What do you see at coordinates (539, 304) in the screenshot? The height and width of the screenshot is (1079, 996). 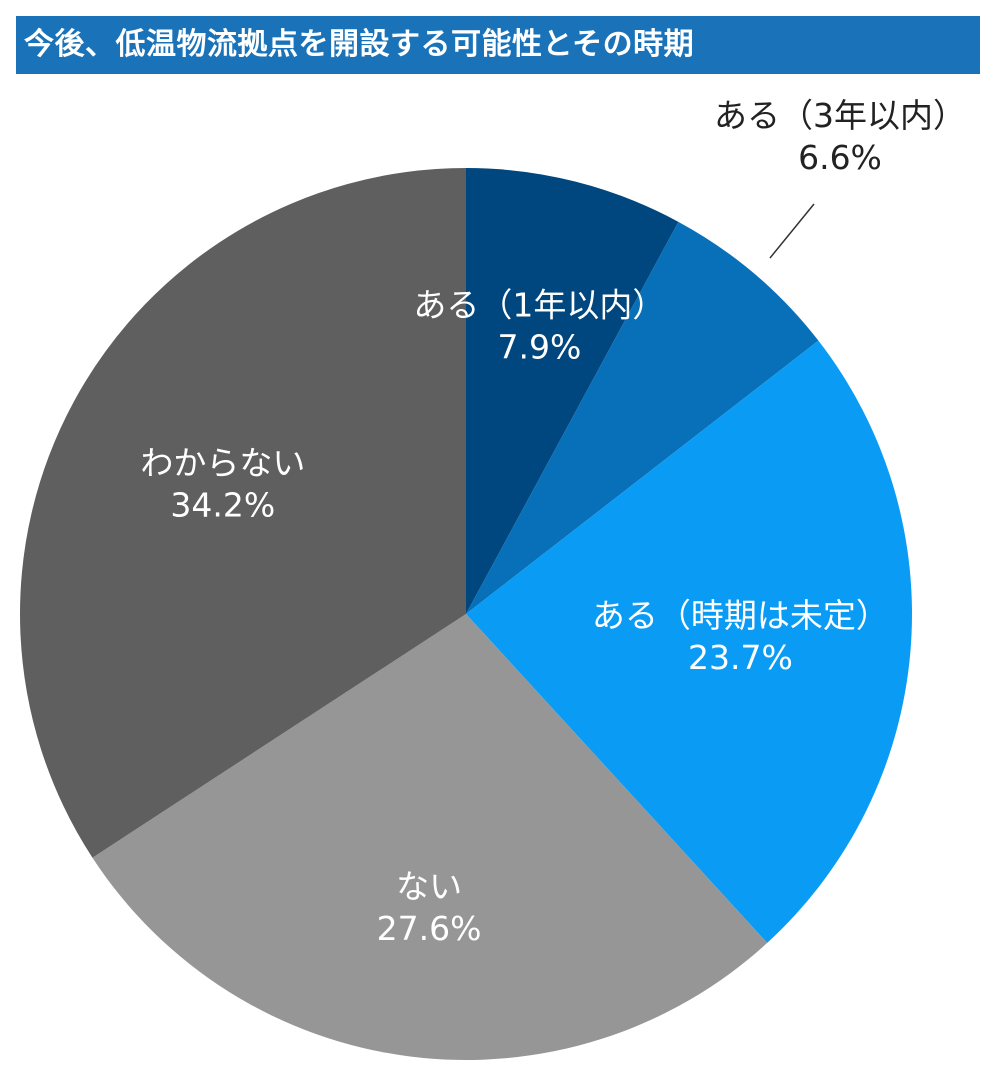 I see `slice-category-label: ある（1年以内）` at bounding box center [539, 304].